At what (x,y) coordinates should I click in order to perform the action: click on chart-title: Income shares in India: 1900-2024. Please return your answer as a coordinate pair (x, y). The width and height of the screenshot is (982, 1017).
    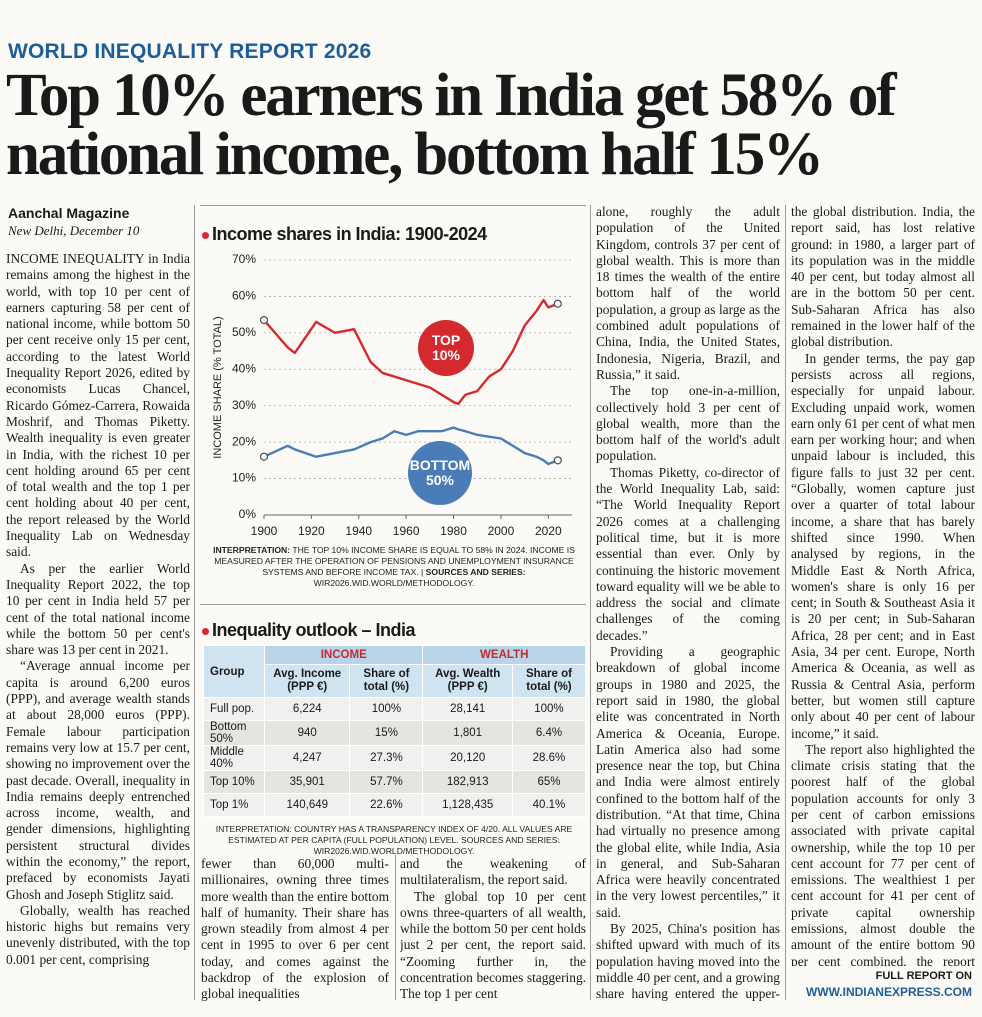
    Looking at the image, I should click on (344, 234).